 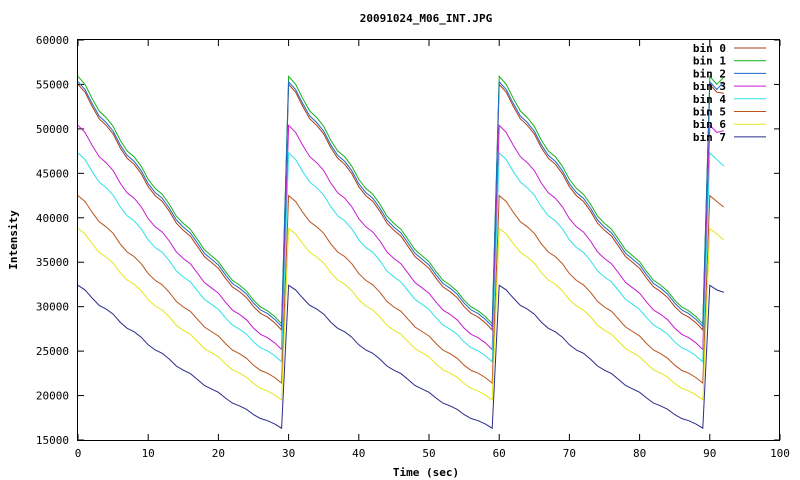 I want to click on y-tick-label: 20000, so click(x=52, y=396).